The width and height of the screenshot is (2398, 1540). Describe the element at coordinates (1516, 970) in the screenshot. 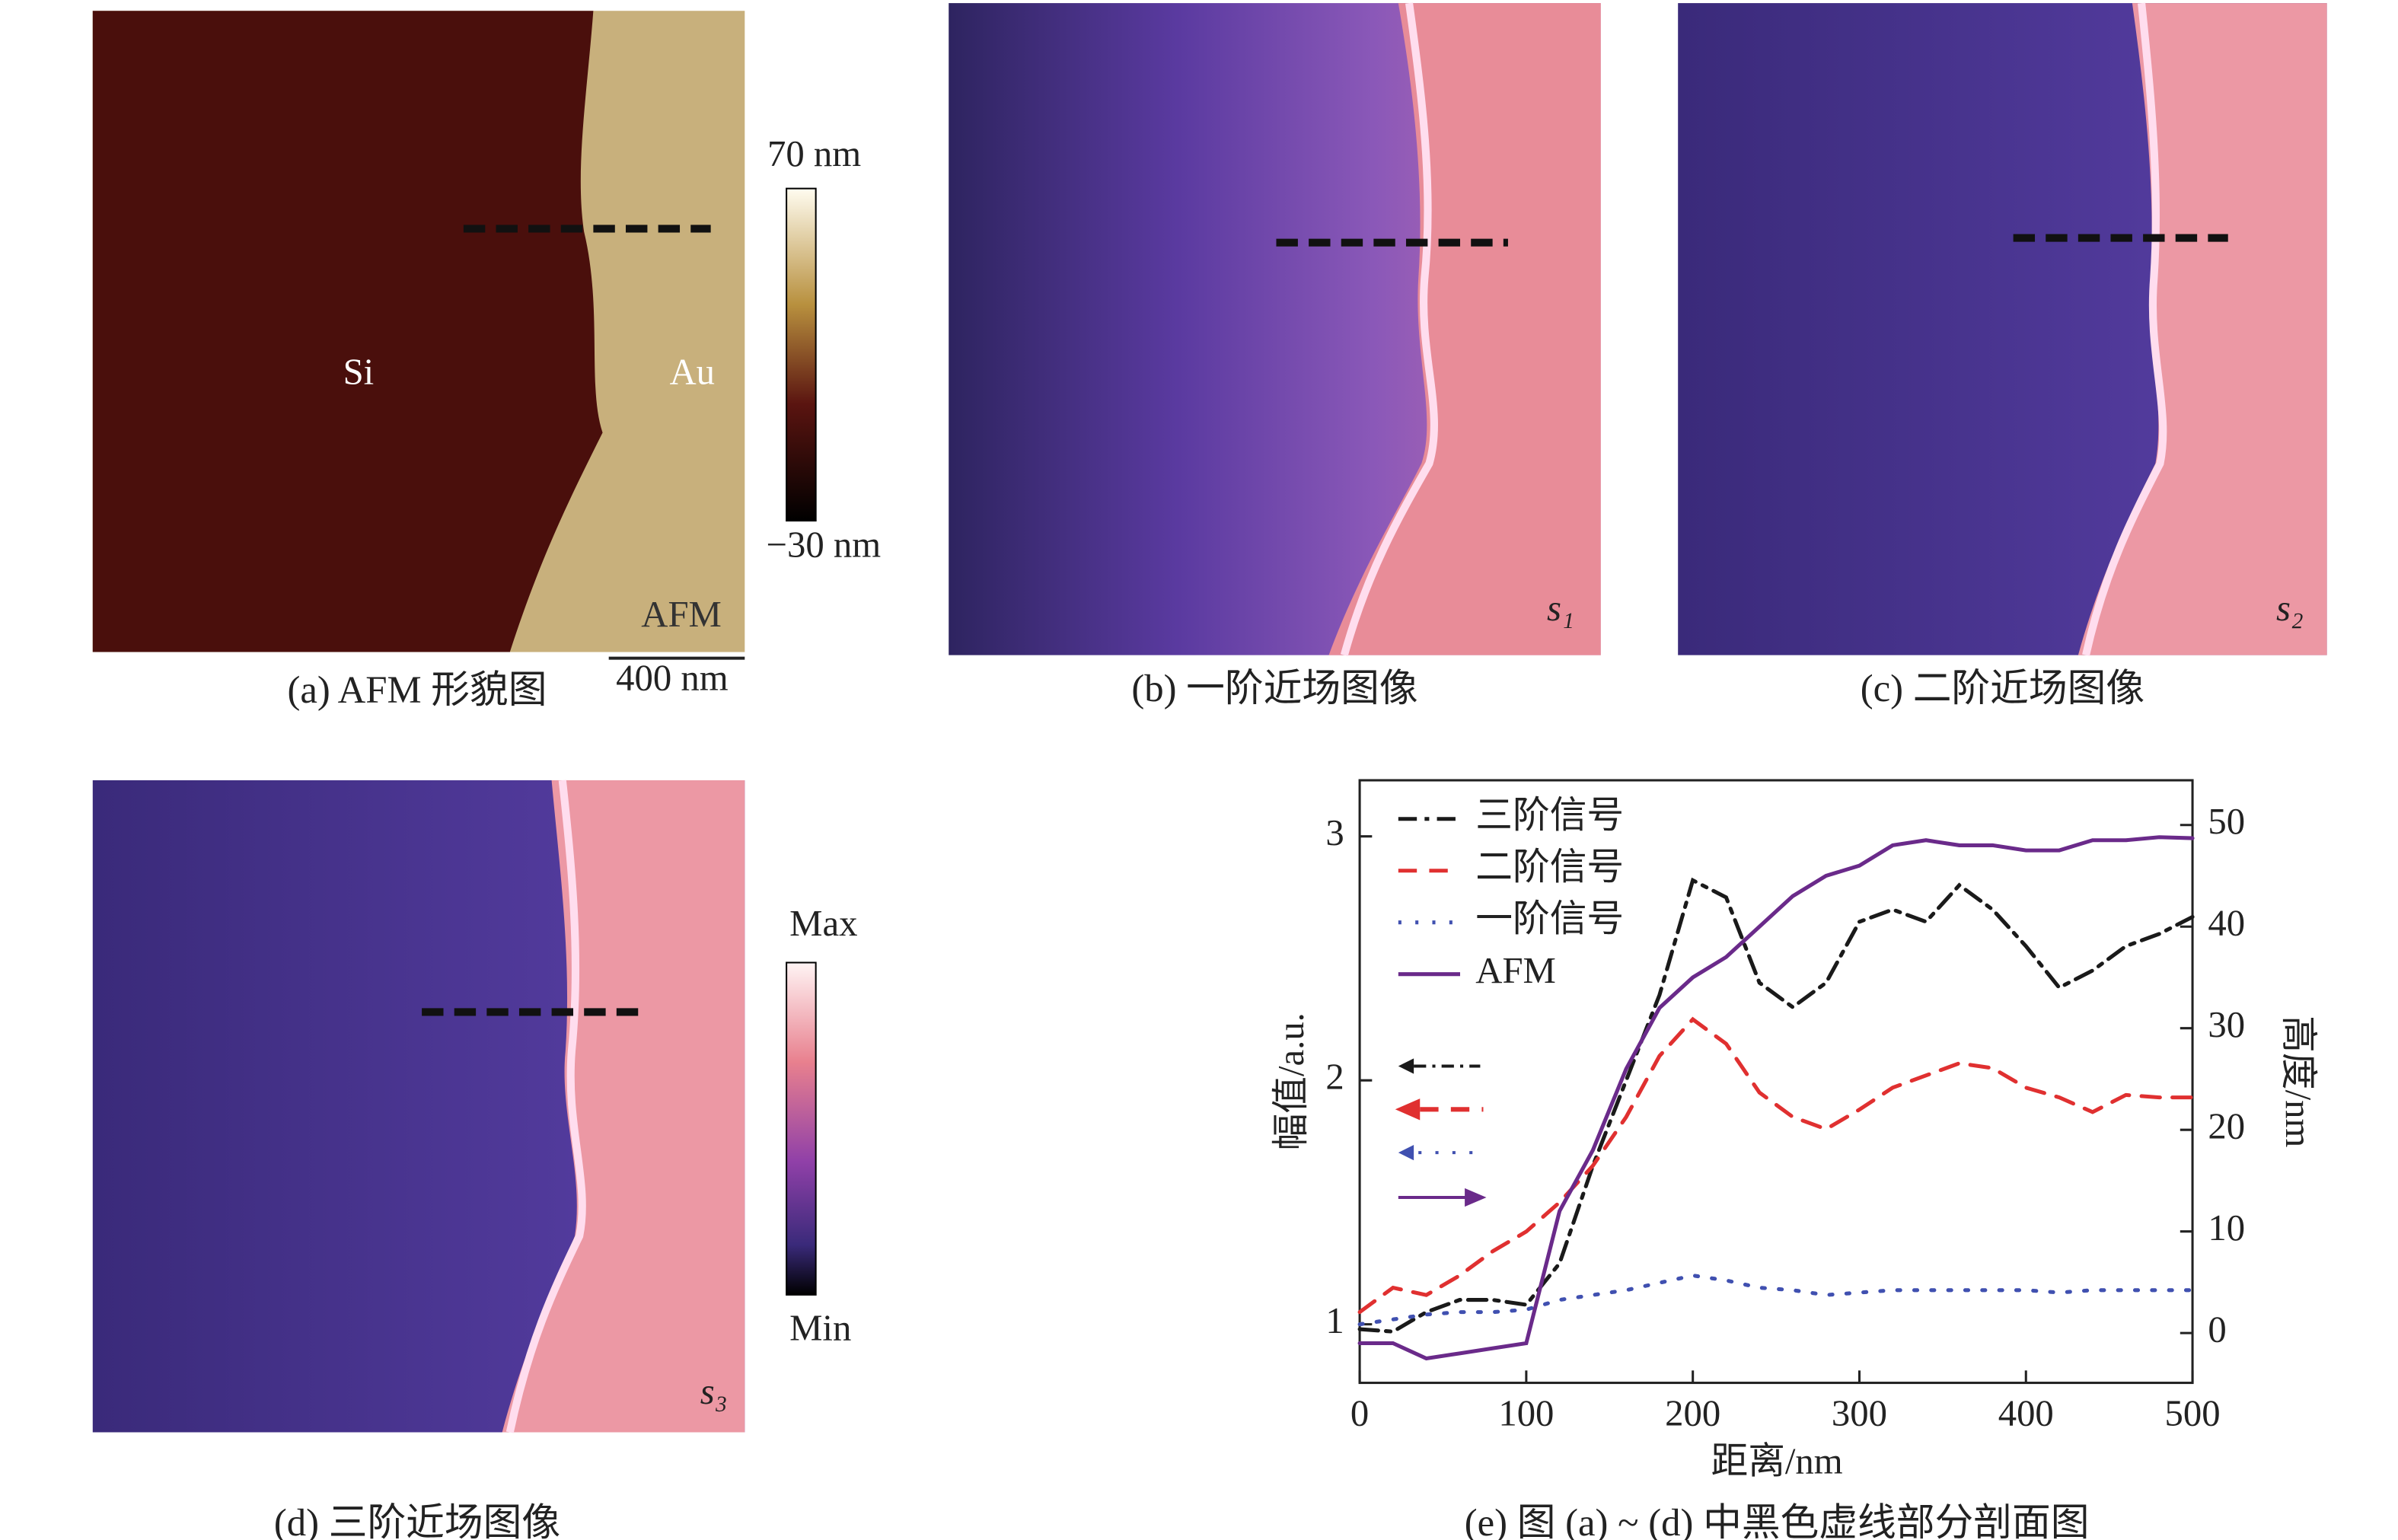

I see `legend-label: AFM` at that location.